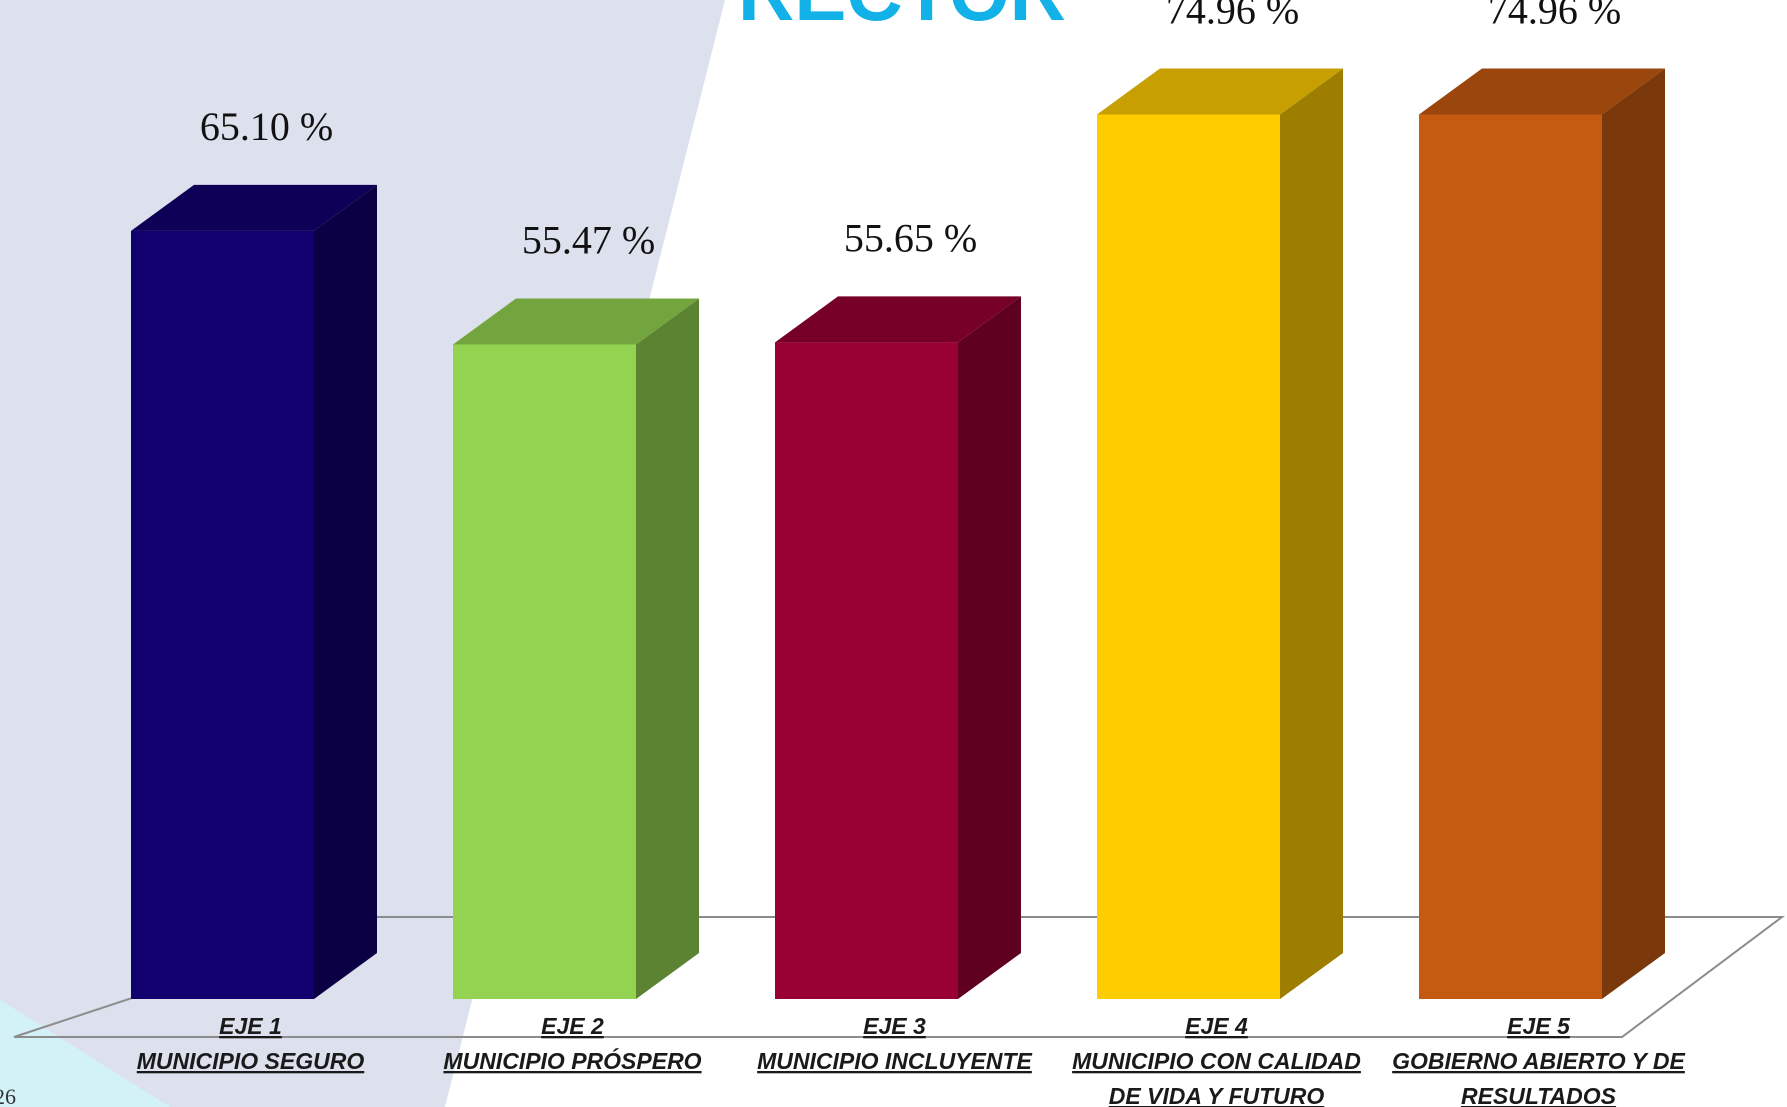 This screenshot has width=1787, height=1107. I want to click on page-number: 26, so click(8, 1095).